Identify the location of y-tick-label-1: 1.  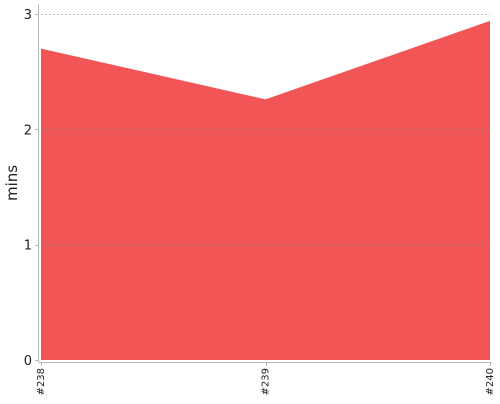
(28, 246).